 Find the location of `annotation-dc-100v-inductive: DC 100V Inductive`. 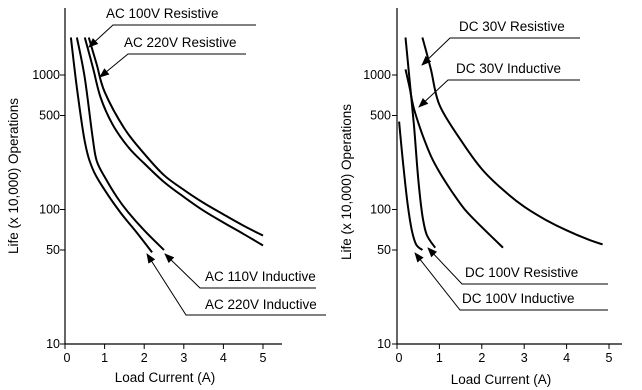

annotation-dc-100v-inductive: DC 100V Inductive is located at coordinates (518, 298).